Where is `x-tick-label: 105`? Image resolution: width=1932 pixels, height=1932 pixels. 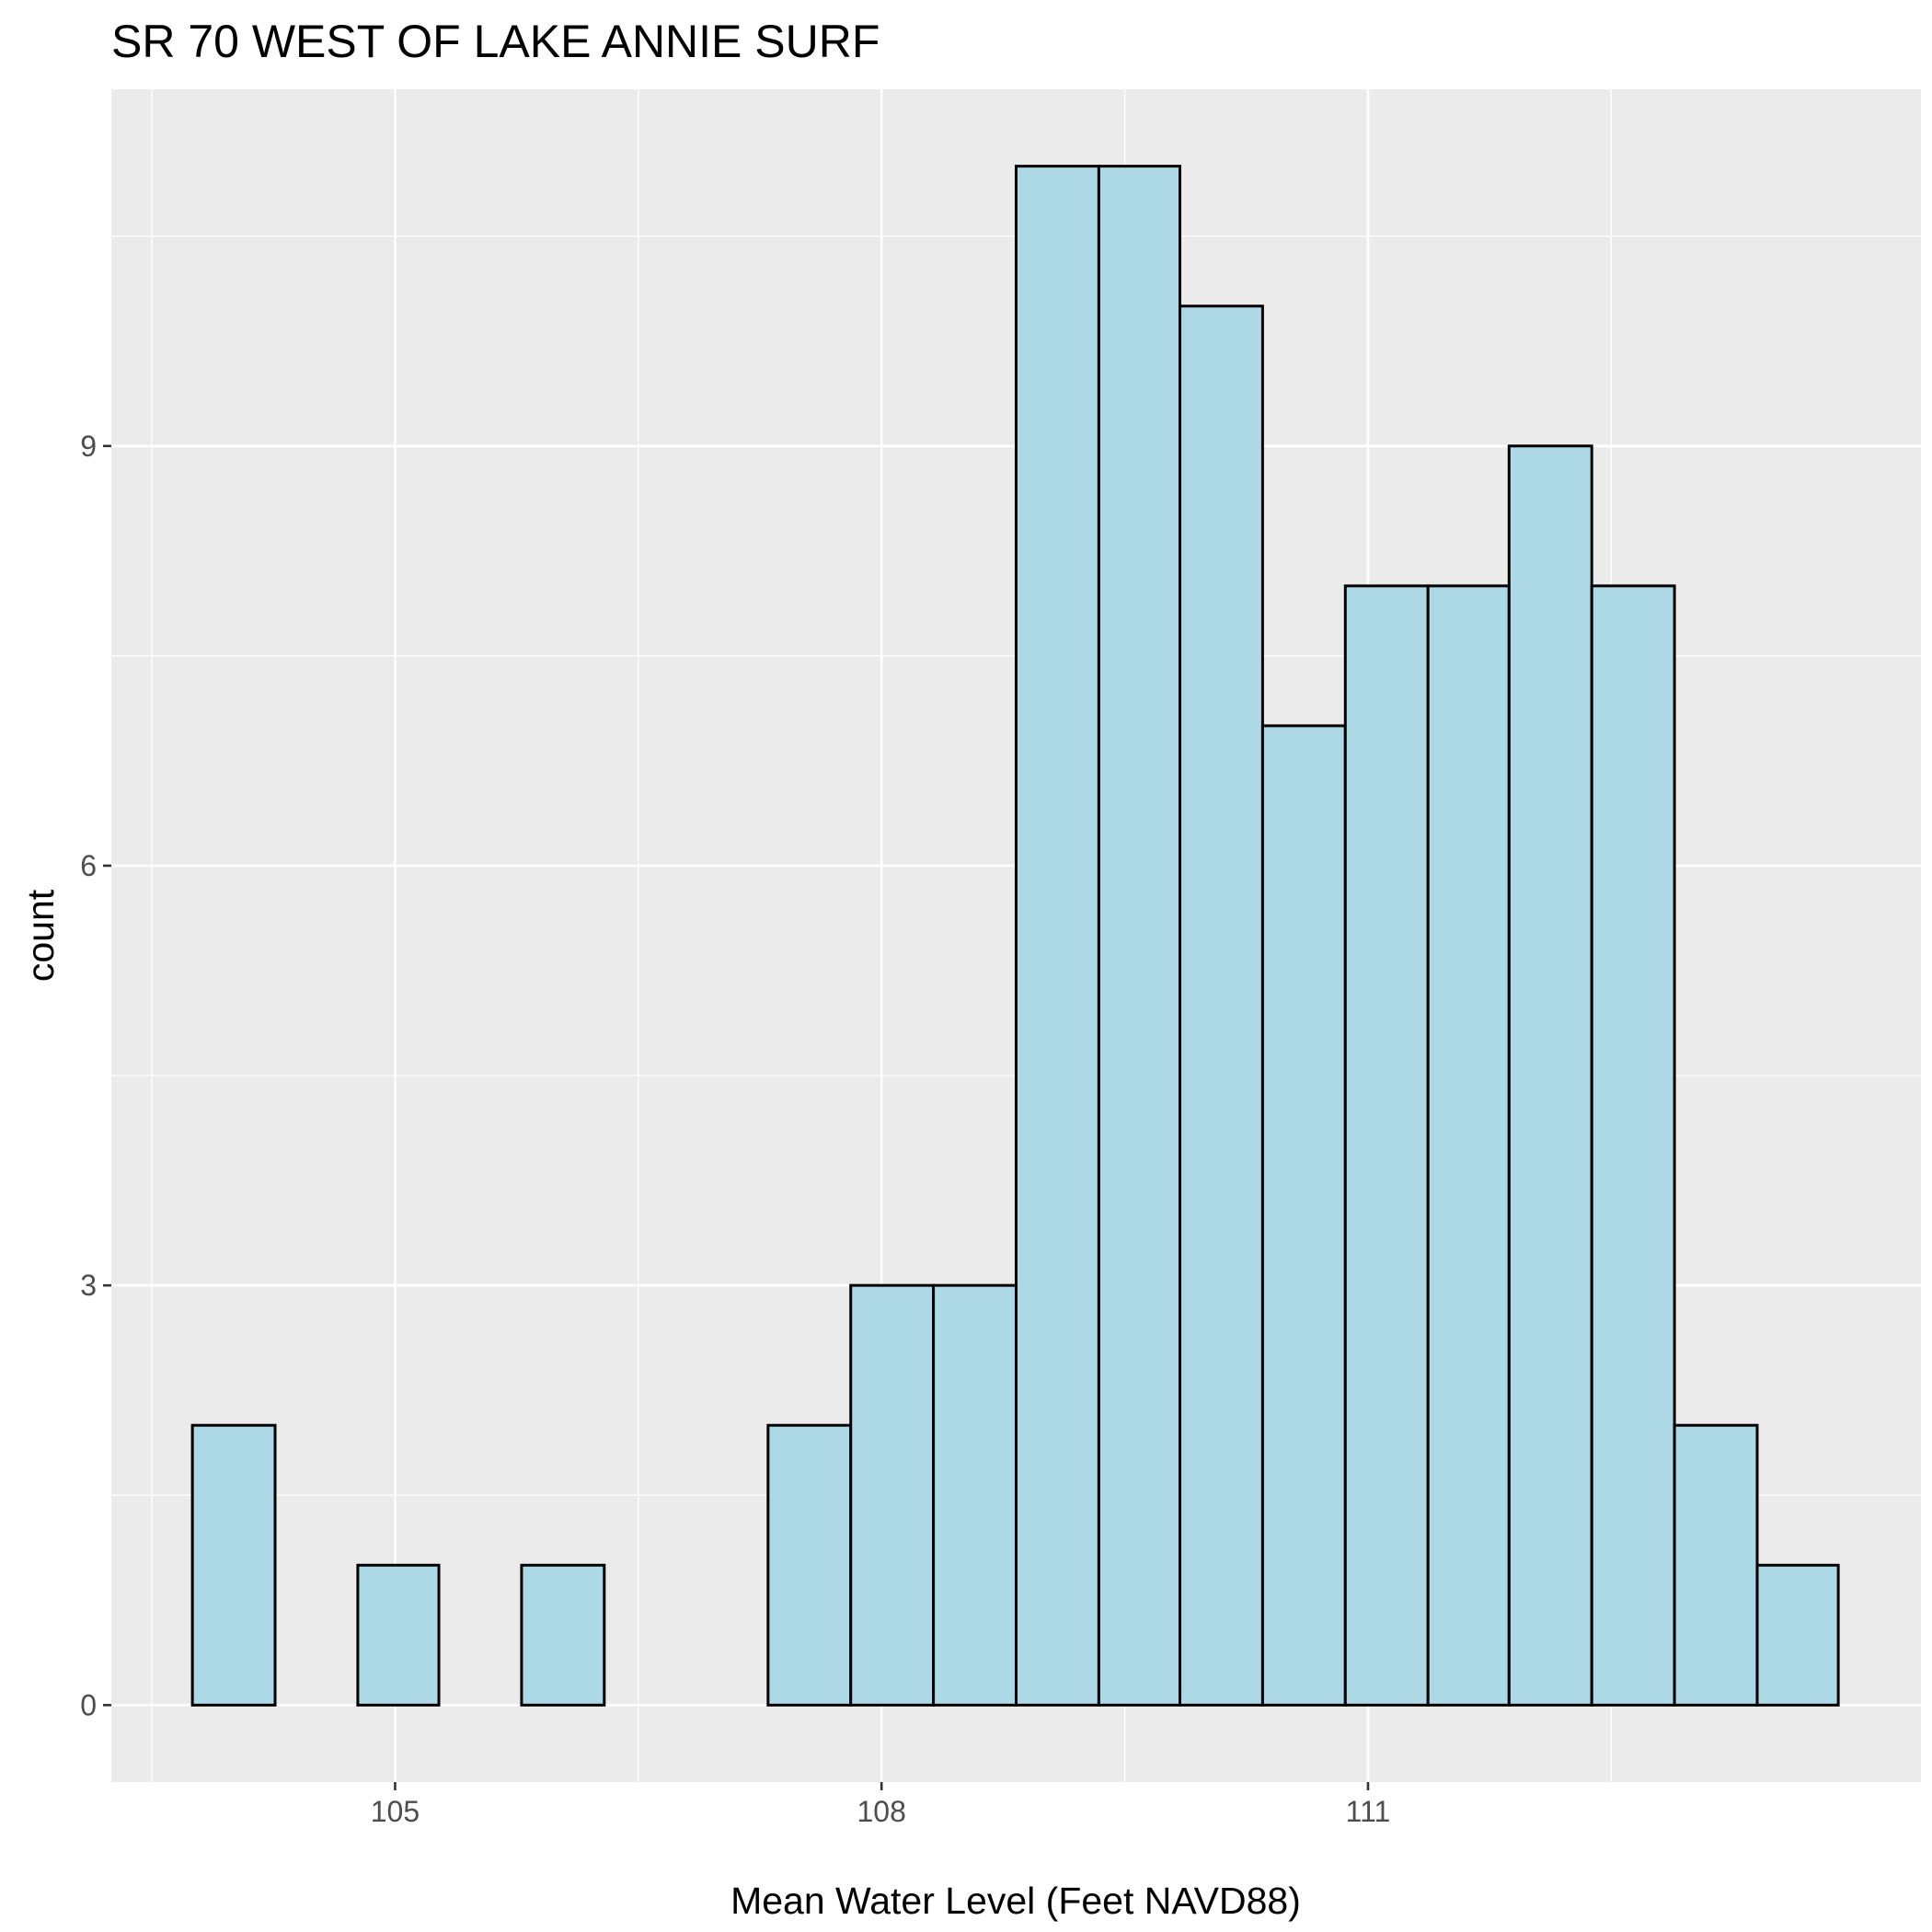 x-tick-label: 105 is located at coordinates (395, 1811).